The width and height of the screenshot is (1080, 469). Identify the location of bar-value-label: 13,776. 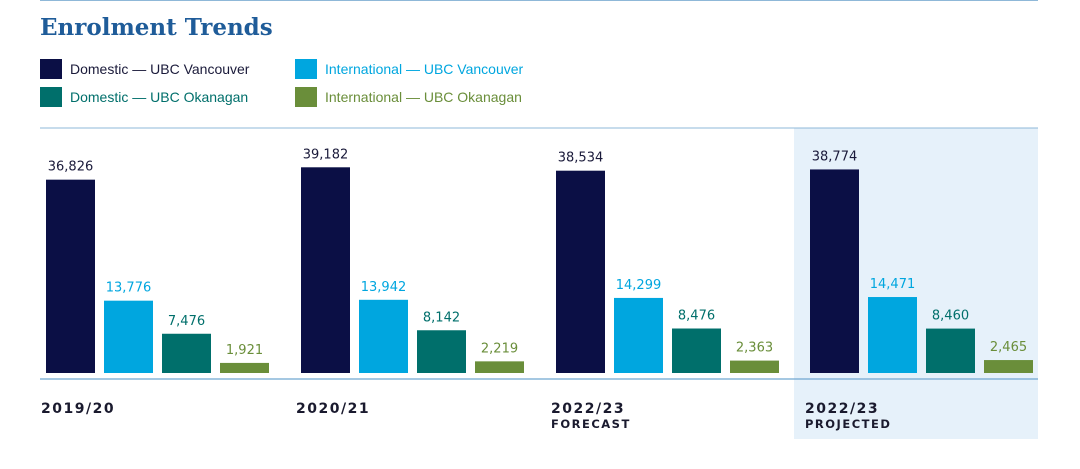
(129, 288).